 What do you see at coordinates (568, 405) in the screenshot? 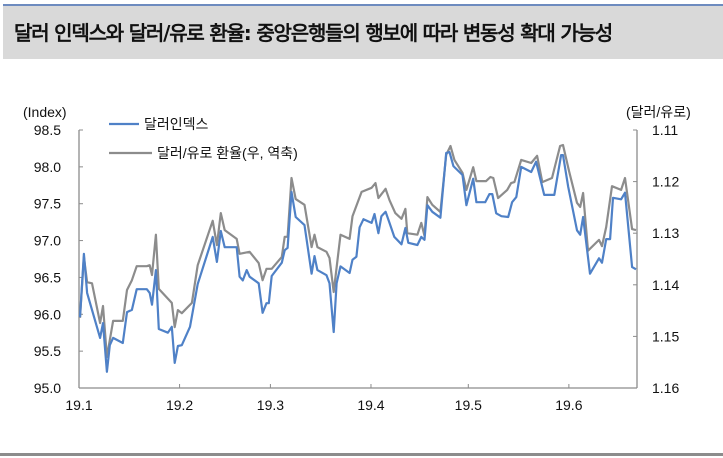
I see `x-tick-label: 19.6` at bounding box center [568, 405].